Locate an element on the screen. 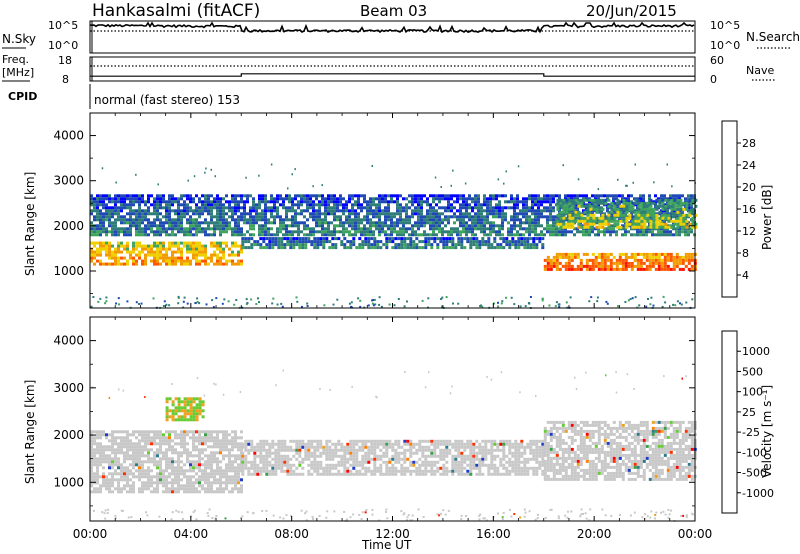 The image size is (800, 554). colorbar-tick-label: 24 is located at coordinates (749, 165).